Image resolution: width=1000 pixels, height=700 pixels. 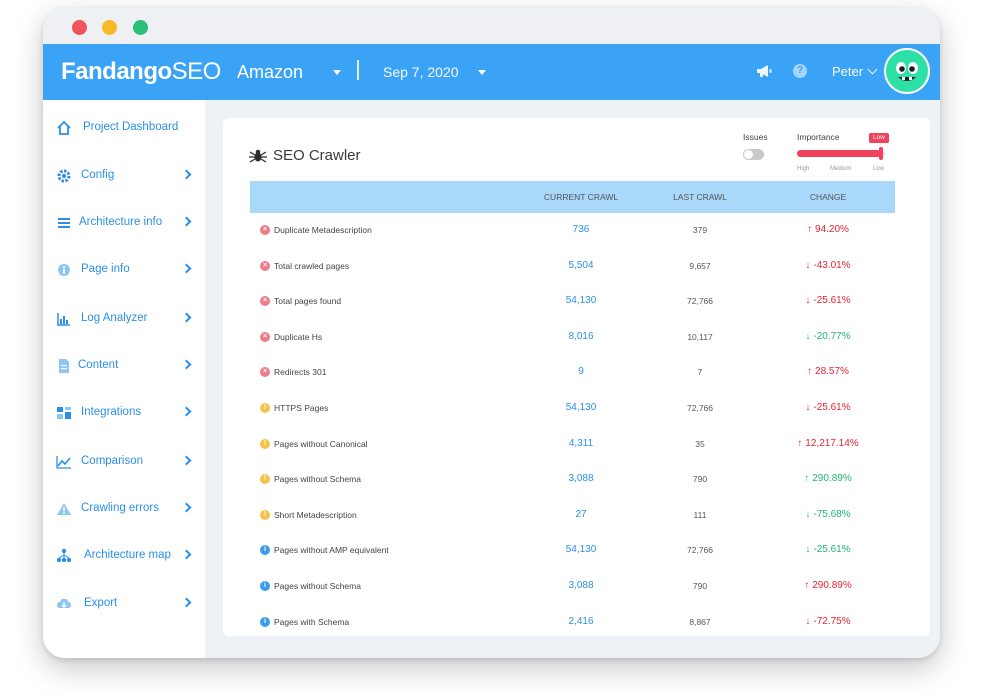 I want to click on table-row: × Duplicate Hs 8,016 10,117 ↓ -20.77%, so click(x=572, y=337).